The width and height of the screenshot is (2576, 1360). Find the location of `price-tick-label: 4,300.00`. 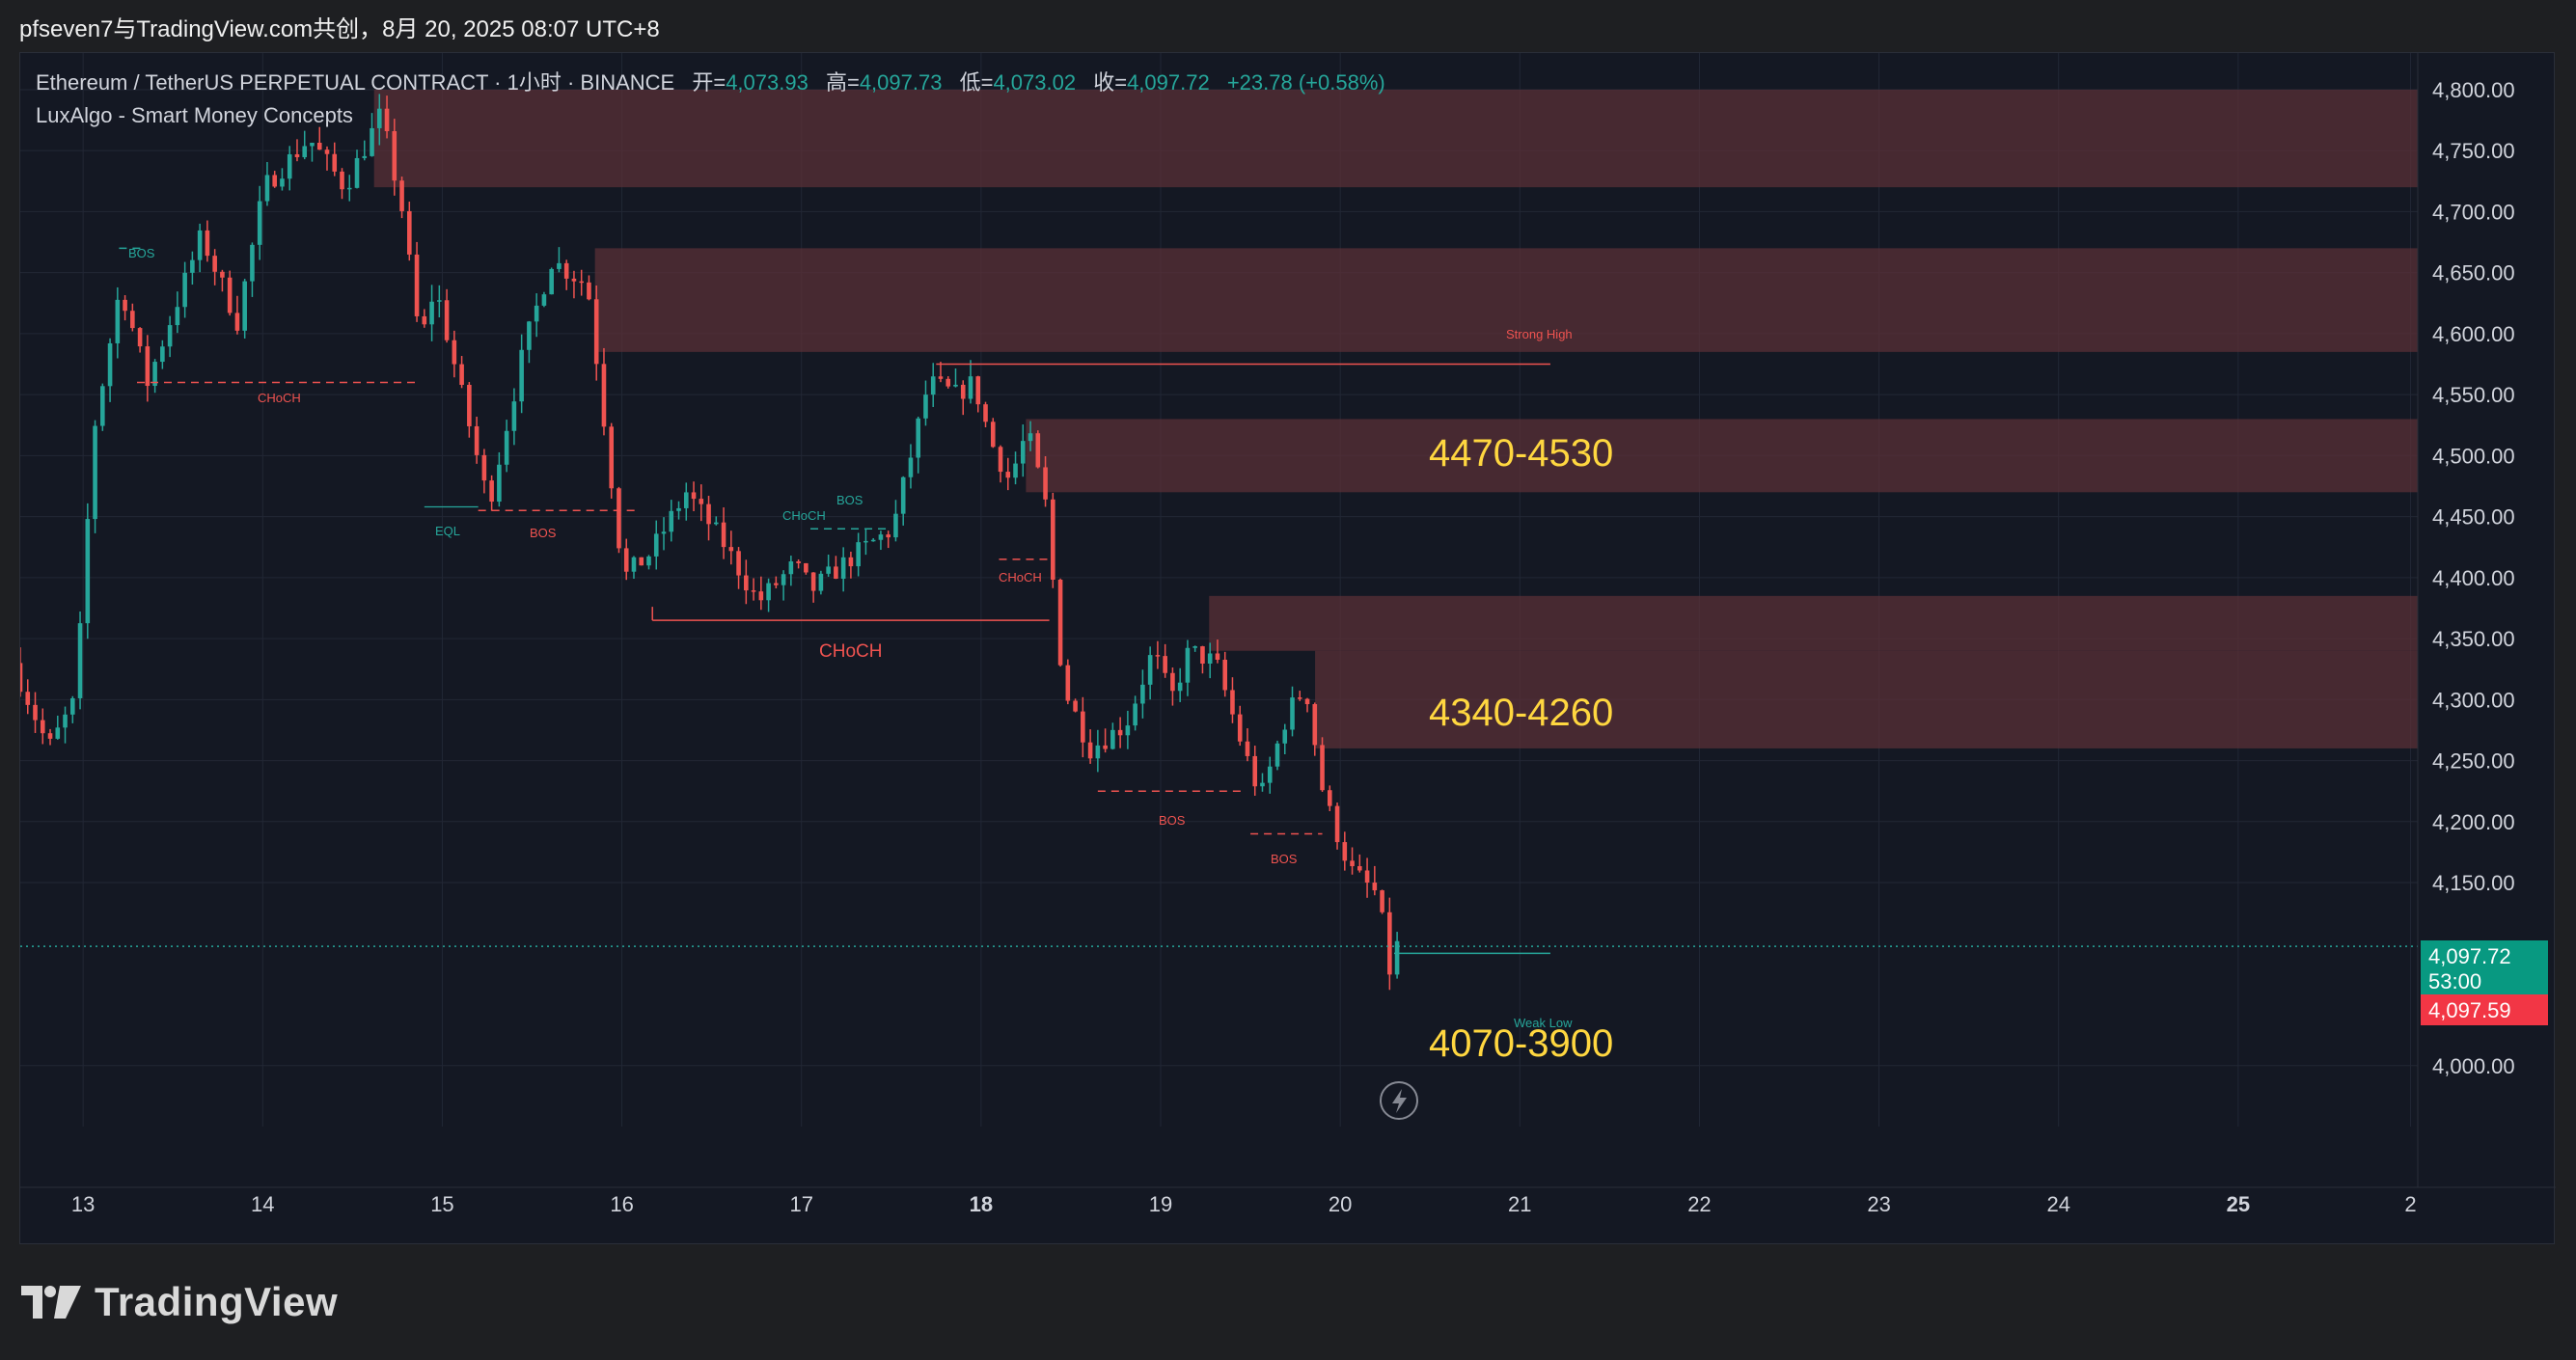

price-tick-label: 4,300.00 is located at coordinates (2474, 700).